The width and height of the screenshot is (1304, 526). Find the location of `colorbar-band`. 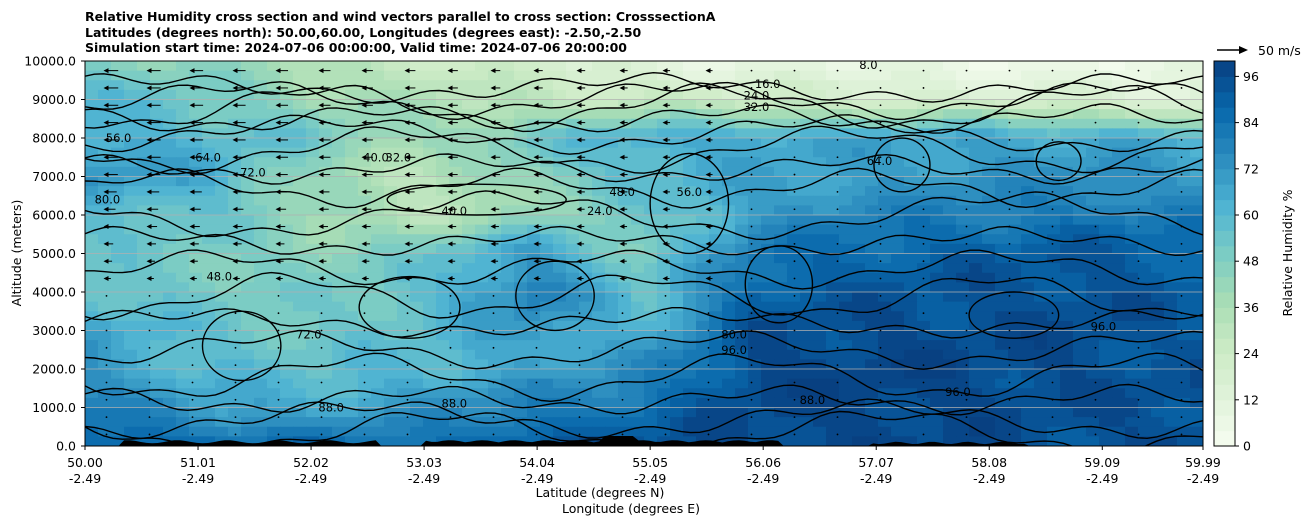

colorbar-band is located at coordinates (1224, 130).